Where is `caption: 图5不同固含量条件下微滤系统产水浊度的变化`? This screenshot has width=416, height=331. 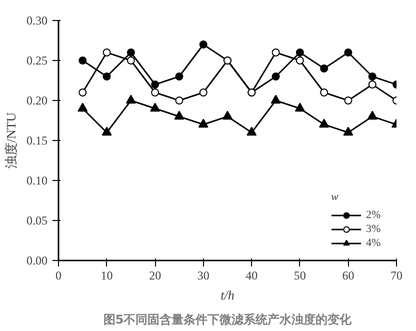 caption: 图5不同固含量条件下微滤系统产水浊度的变化 is located at coordinates (228, 319).